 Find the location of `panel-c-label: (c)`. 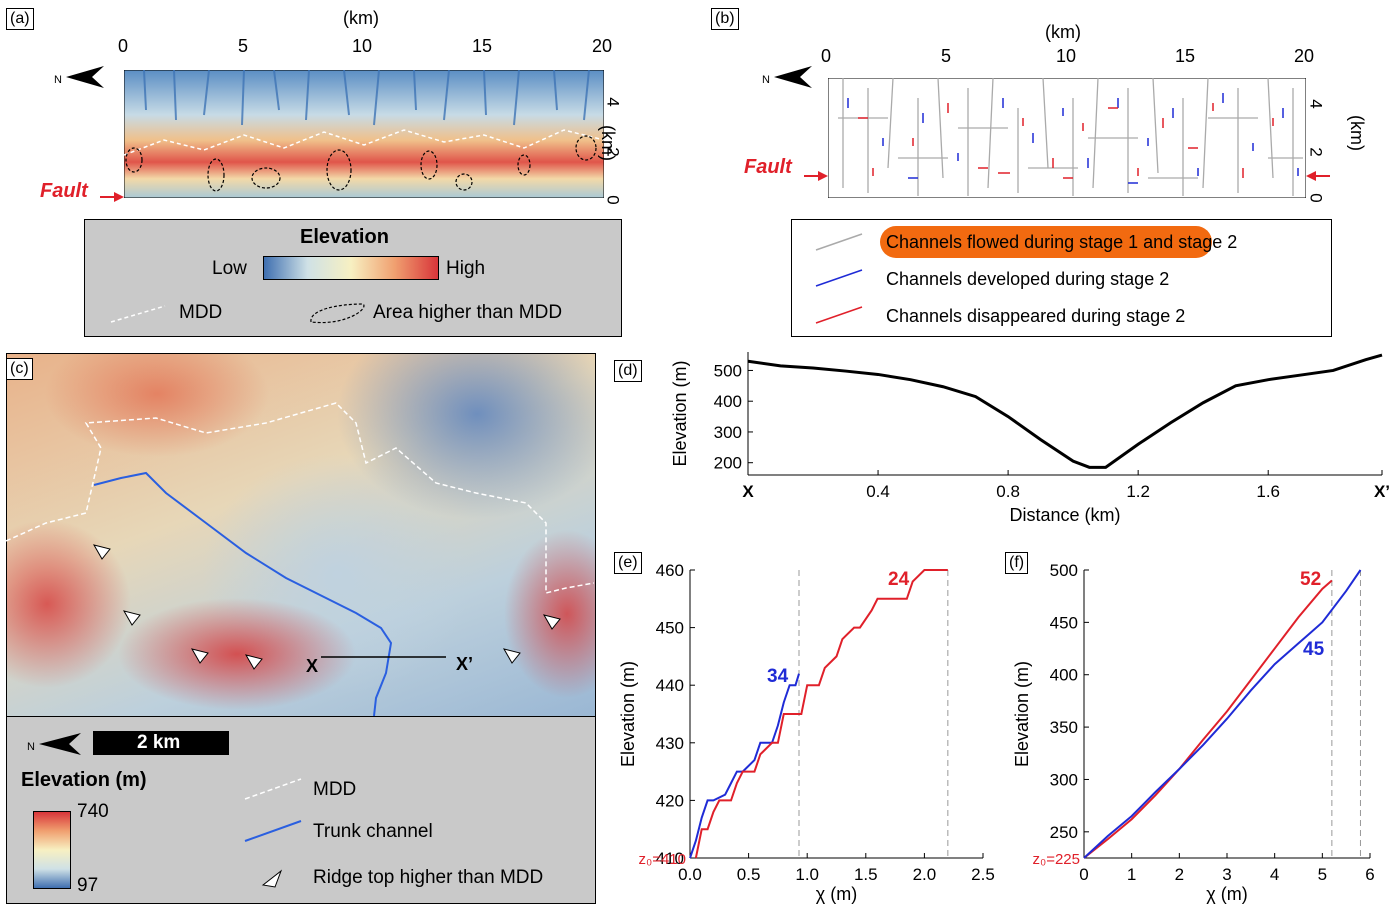

panel-c-label: (c) is located at coordinates (19, 369).